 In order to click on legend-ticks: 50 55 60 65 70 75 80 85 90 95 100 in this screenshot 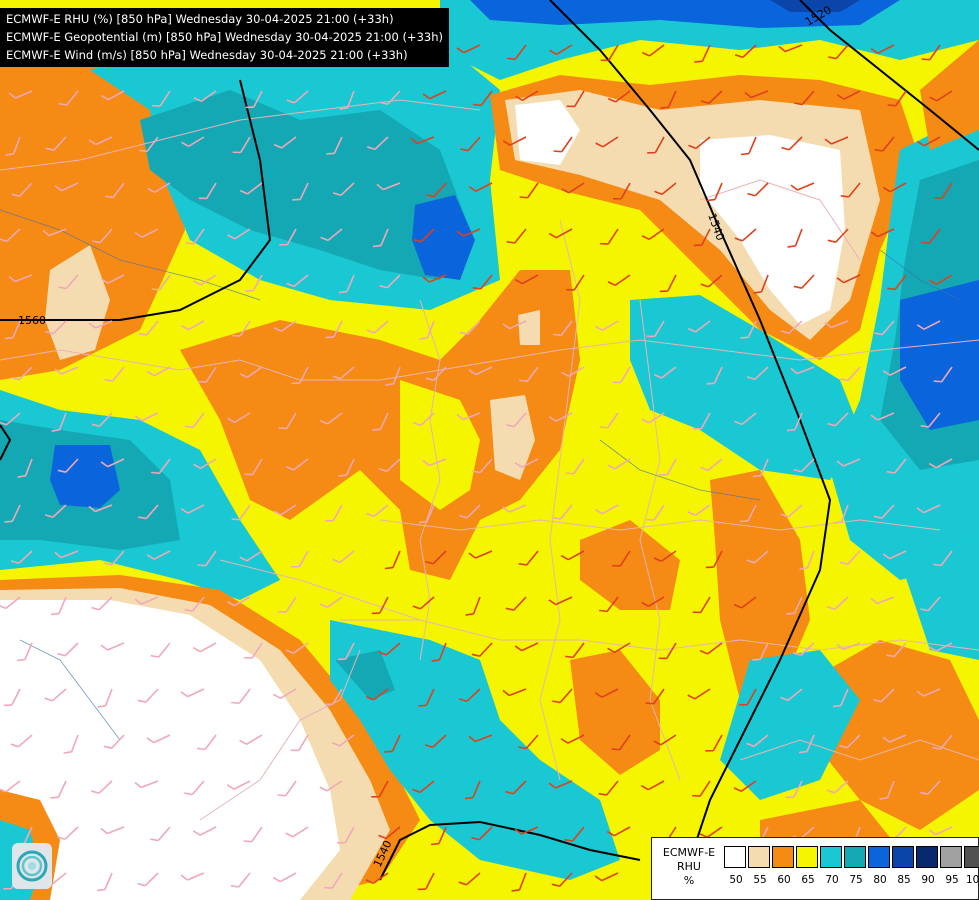, I will do `click(851, 880)`.